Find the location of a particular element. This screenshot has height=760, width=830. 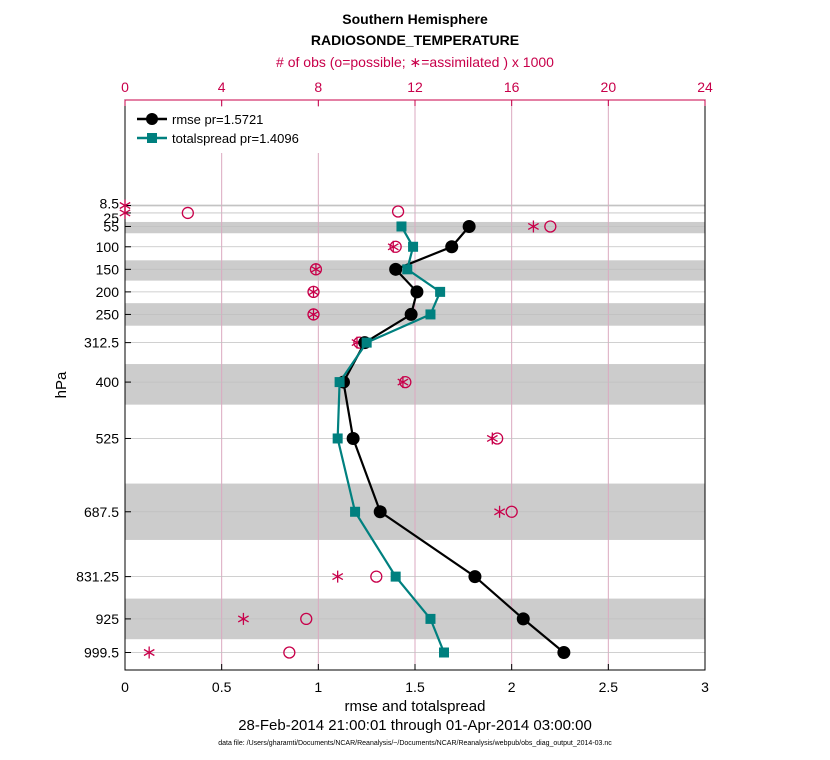

chart-subtitle: RADIOSONDE_TEMPERATURE is located at coordinates (415, 40).